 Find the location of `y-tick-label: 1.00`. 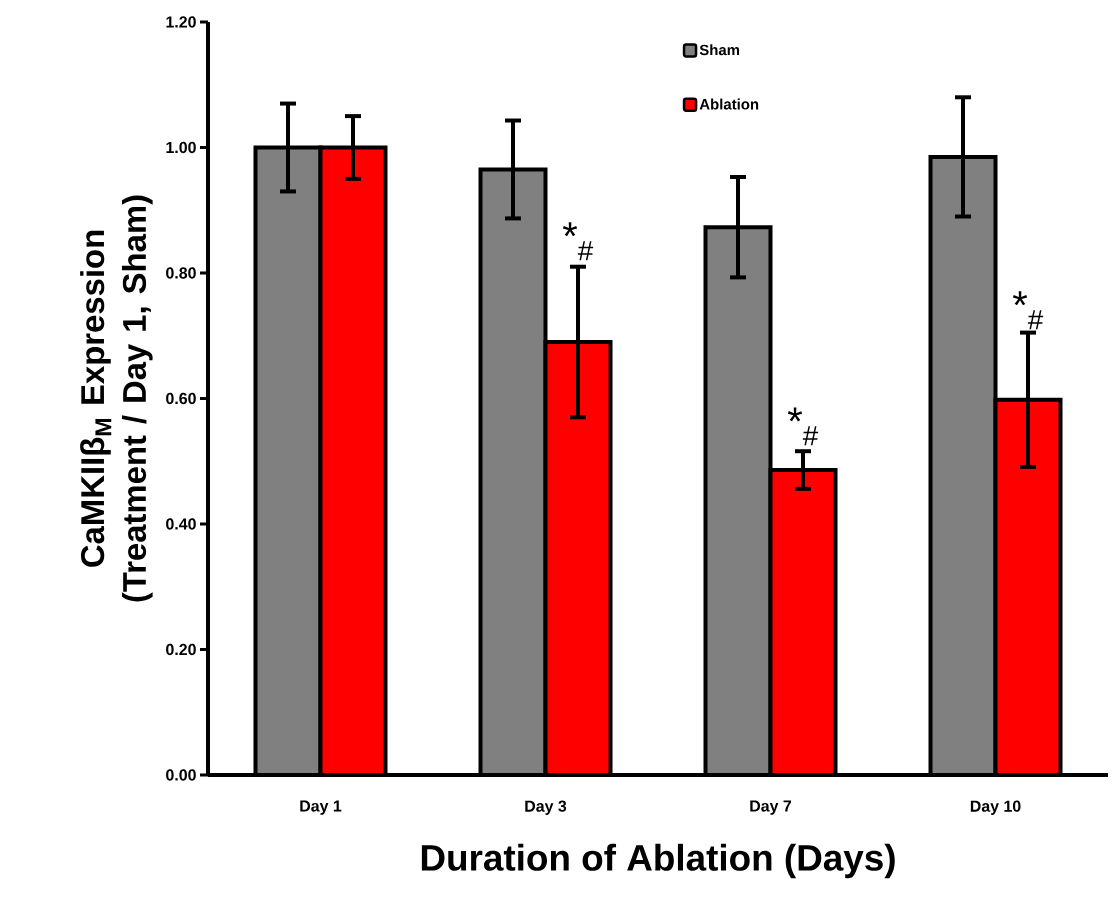

y-tick-label: 1.00 is located at coordinates (181, 147).